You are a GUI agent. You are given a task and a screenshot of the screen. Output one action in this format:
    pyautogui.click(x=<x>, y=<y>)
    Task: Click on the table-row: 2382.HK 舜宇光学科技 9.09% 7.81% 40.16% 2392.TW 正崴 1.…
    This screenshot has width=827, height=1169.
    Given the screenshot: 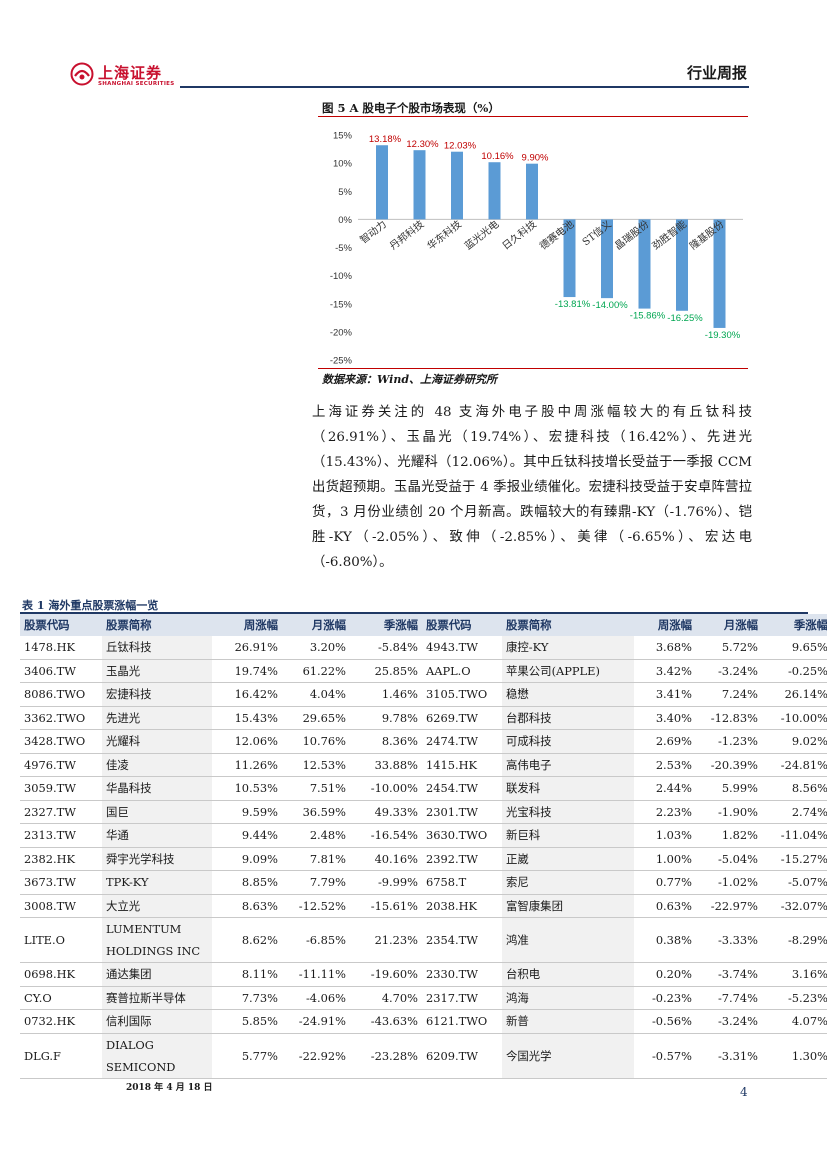 What is the action you would take?
    pyautogui.click(x=423, y=859)
    